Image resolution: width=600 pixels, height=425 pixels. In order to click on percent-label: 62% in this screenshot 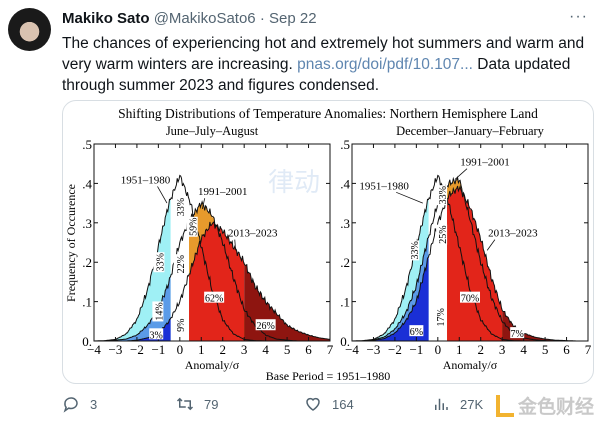, I will do `click(214, 298)`.